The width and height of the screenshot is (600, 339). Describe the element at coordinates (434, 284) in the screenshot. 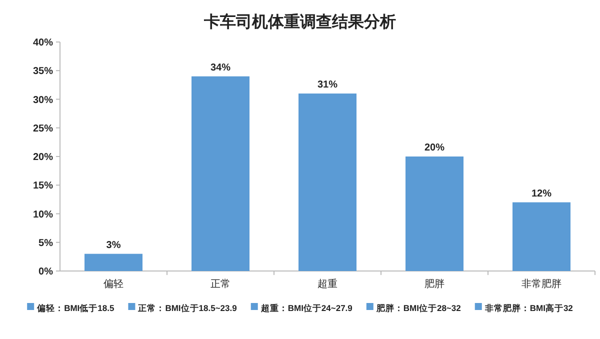

I see `x-tick-label: 肥胖` at that location.